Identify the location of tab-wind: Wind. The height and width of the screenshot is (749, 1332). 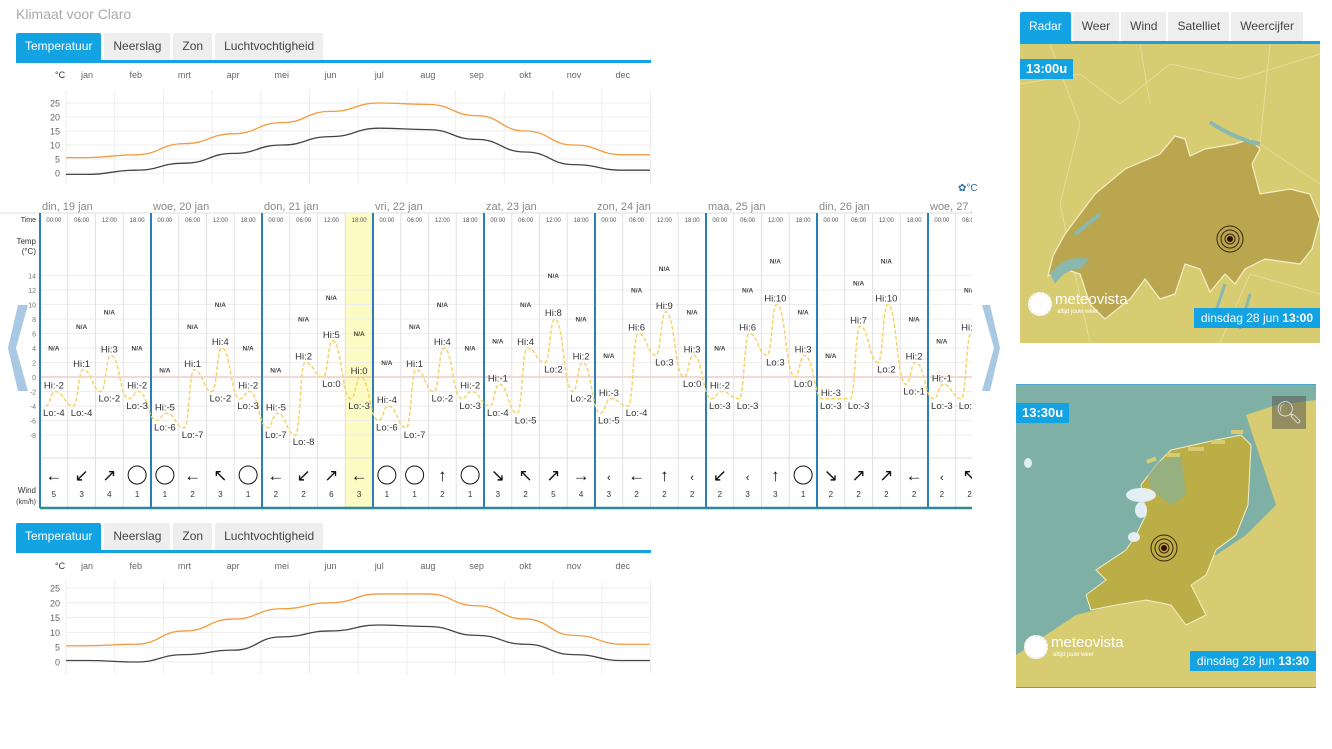
(1144, 26).